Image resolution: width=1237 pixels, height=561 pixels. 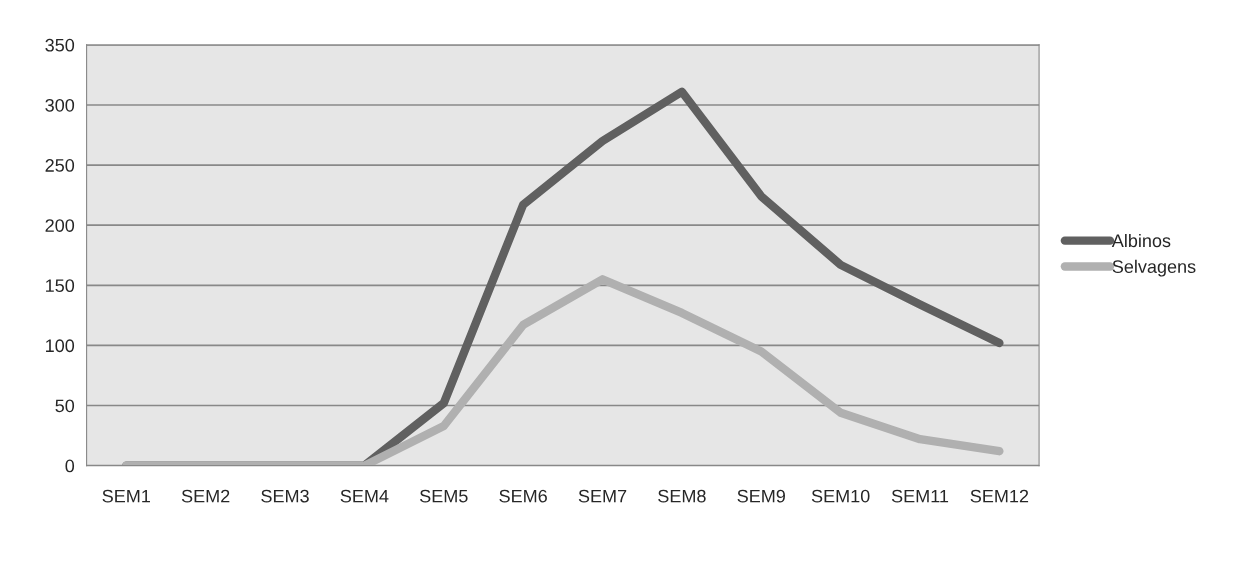 I want to click on y-tick-label: 150, so click(x=60, y=286).